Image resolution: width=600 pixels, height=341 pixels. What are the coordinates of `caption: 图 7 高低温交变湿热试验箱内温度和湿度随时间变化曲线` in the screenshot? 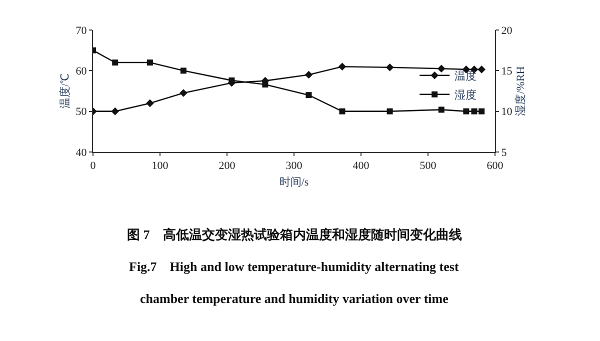 It's located at (294, 234).